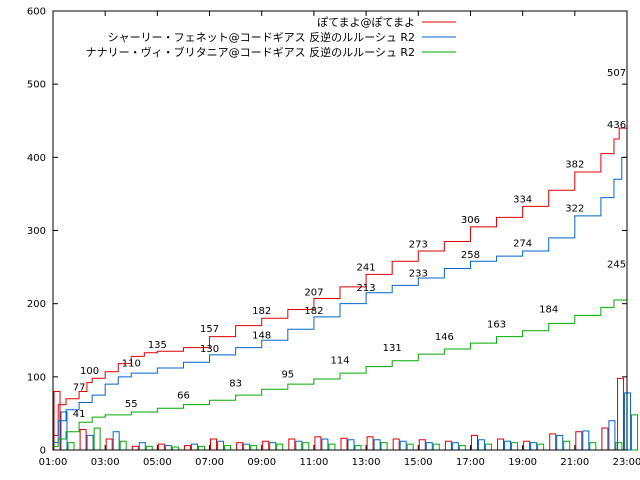 The width and height of the screenshot is (640, 480). I want to click on data-label-0-8: 334, so click(522, 200).